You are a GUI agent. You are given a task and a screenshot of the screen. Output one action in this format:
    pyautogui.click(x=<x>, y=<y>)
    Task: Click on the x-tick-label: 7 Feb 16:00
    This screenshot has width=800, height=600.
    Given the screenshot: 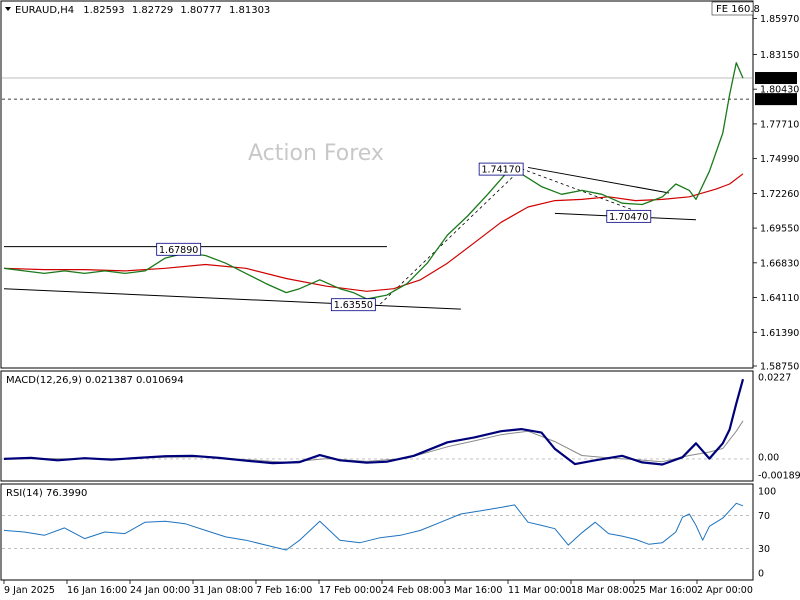 What is the action you would take?
    pyautogui.click(x=284, y=590)
    